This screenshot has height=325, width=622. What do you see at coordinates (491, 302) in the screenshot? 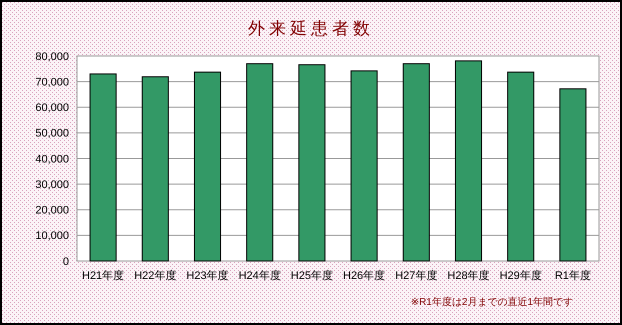
I see `text: ※R1年度は2月までの直近1年間です` at bounding box center [491, 302].